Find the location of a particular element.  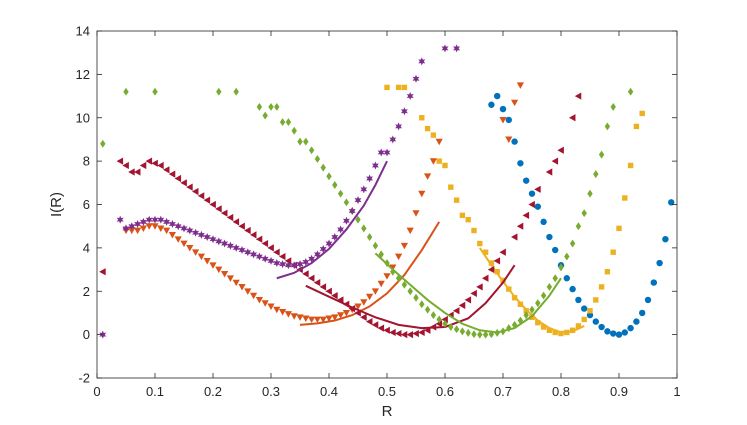

y-axis-label: I(R) is located at coordinates (56, 204).